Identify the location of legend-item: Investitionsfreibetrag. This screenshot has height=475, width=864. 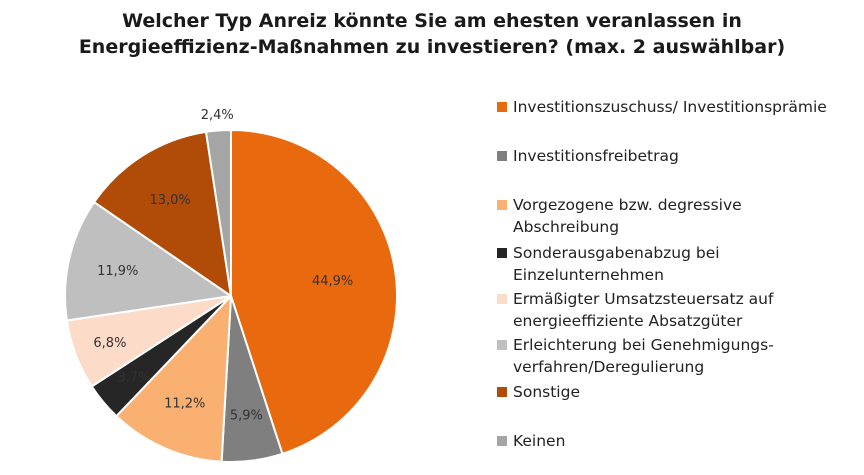
(588, 156).